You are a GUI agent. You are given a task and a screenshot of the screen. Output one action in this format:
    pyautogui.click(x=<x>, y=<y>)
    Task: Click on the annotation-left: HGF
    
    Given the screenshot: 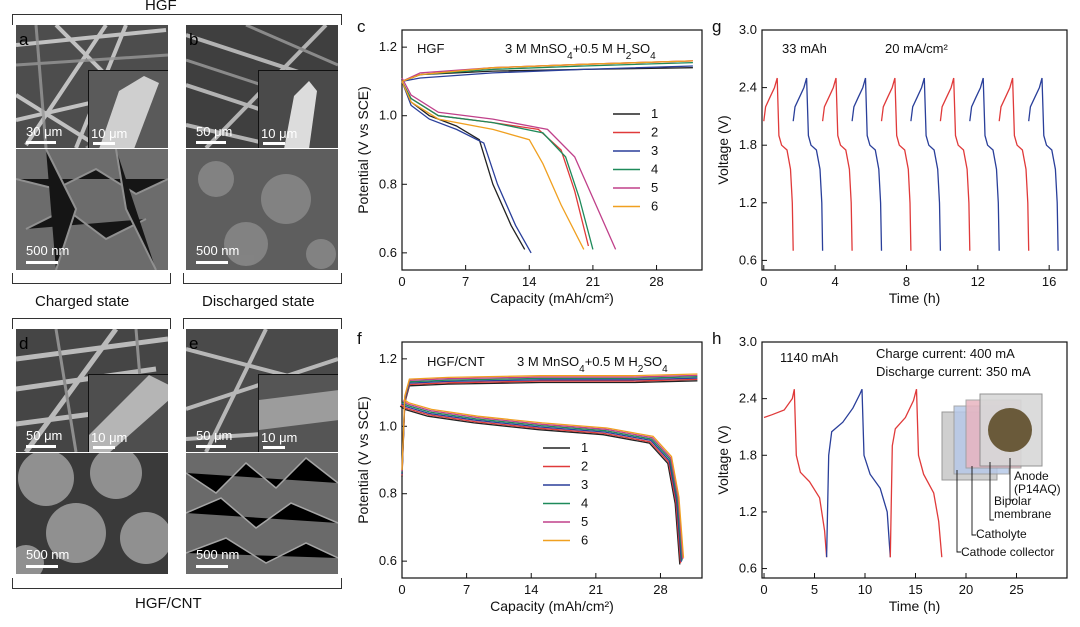 What is the action you would take?
    pyautogui.click(x=431, y=48)
    